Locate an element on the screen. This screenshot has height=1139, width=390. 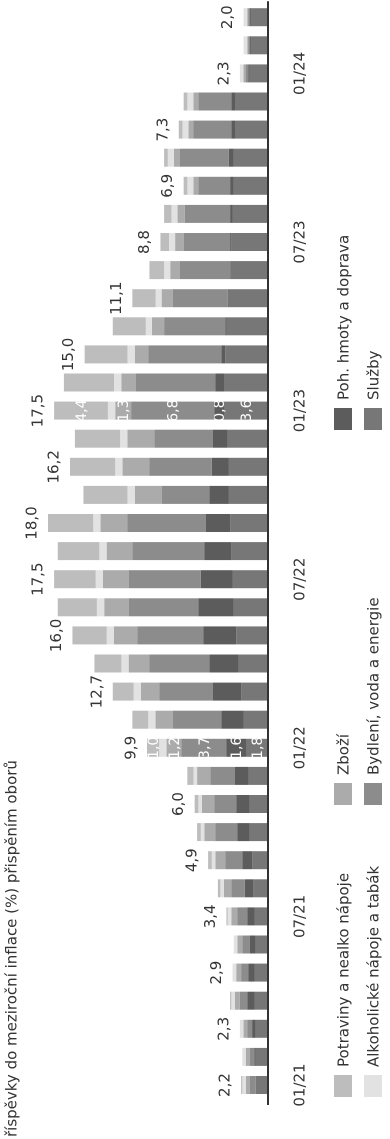
value-label: 3,6 is located at coordinates (247, 410).